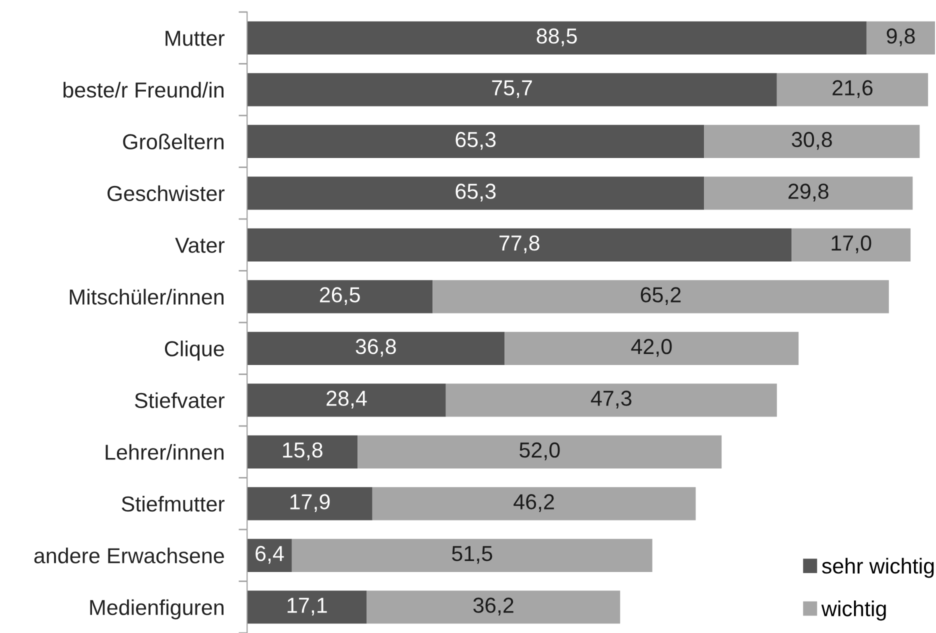 Image resolution: width=936 pixels, height=633 pixels. What do you see at coordinates (853, 610) in the screenshot?
I see `legend-label: wichtig` at bounding box center [853, 610].